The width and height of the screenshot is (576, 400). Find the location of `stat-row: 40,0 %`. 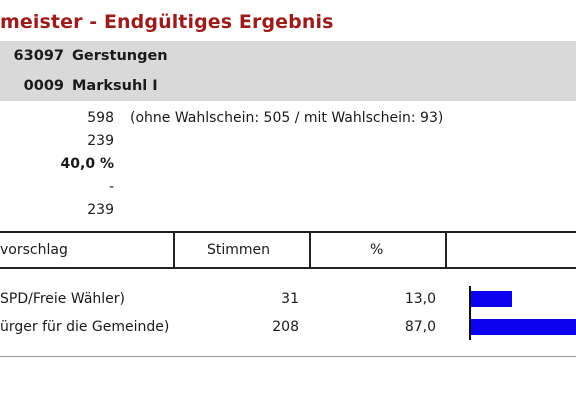

stat-row: 40,0 % is located at coordinates (288, 164).